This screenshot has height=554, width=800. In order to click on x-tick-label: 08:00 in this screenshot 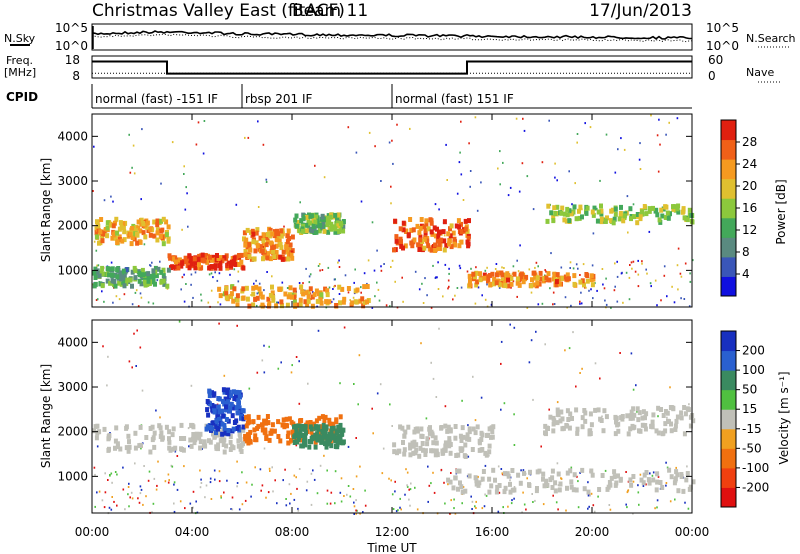, I will do `click(292, 532)`.